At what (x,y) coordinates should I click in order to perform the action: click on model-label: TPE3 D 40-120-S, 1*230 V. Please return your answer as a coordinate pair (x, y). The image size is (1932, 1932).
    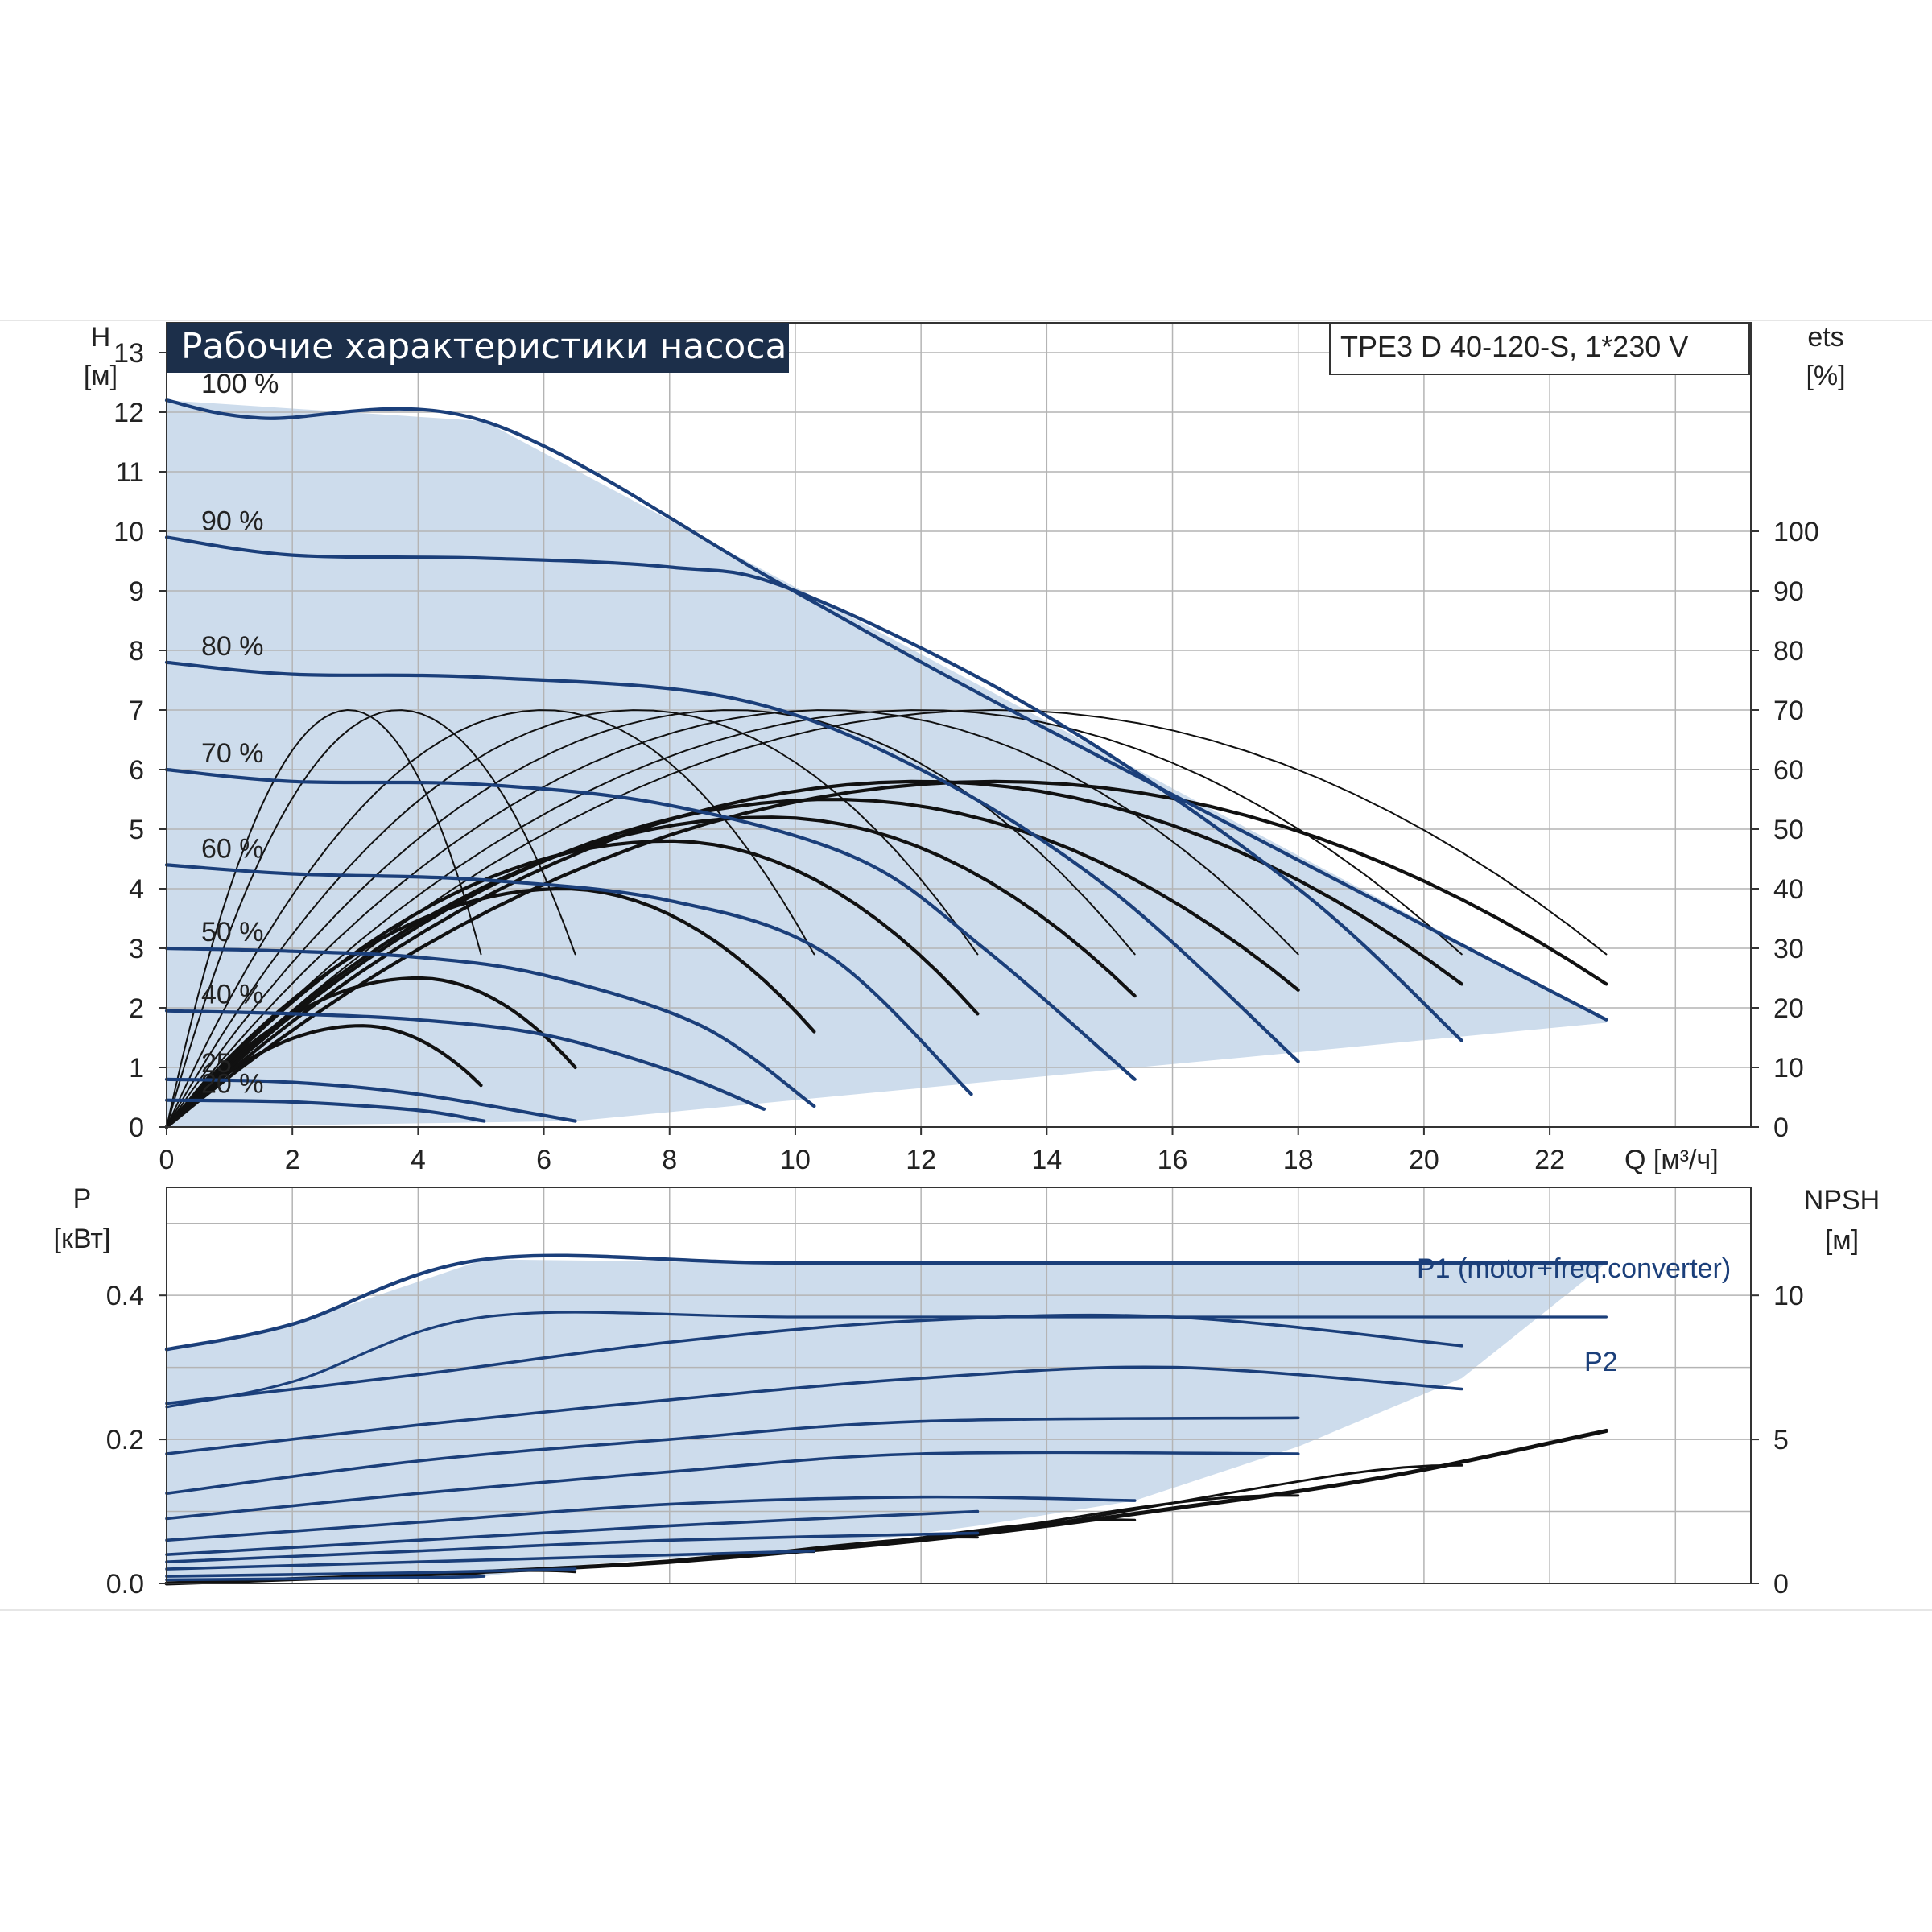
    Looking at the image, I should click on (1514, 346).